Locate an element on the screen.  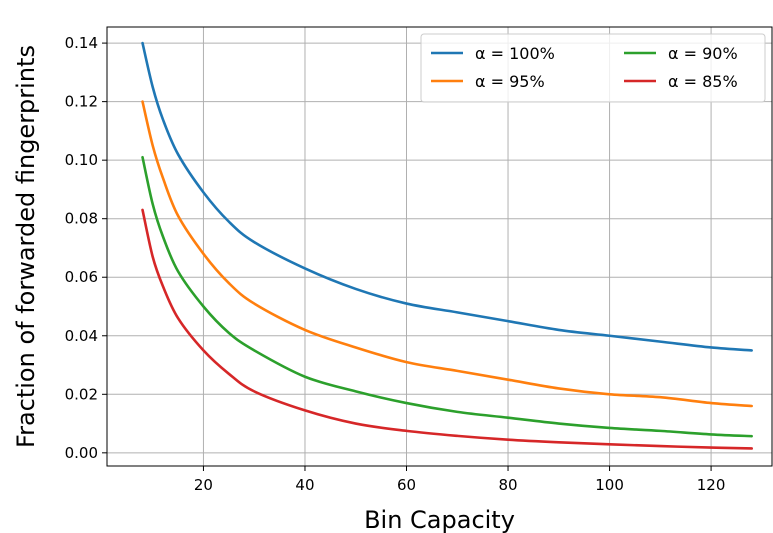
x-tick-label: 100 is located at coordinates (609, 485).